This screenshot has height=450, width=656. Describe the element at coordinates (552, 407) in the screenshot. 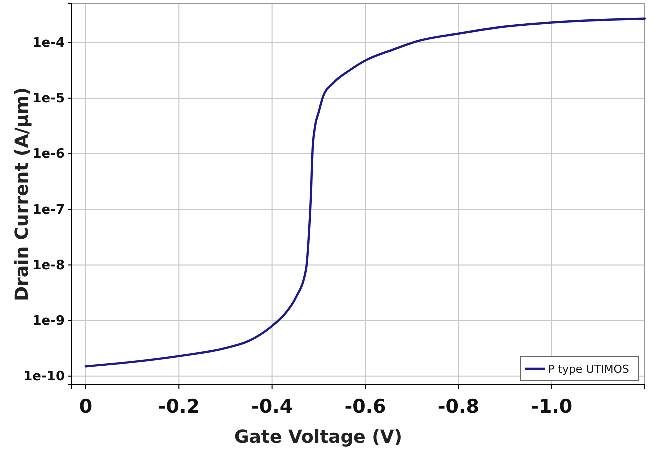

I see `x-tick-label: -1.0` at that location.